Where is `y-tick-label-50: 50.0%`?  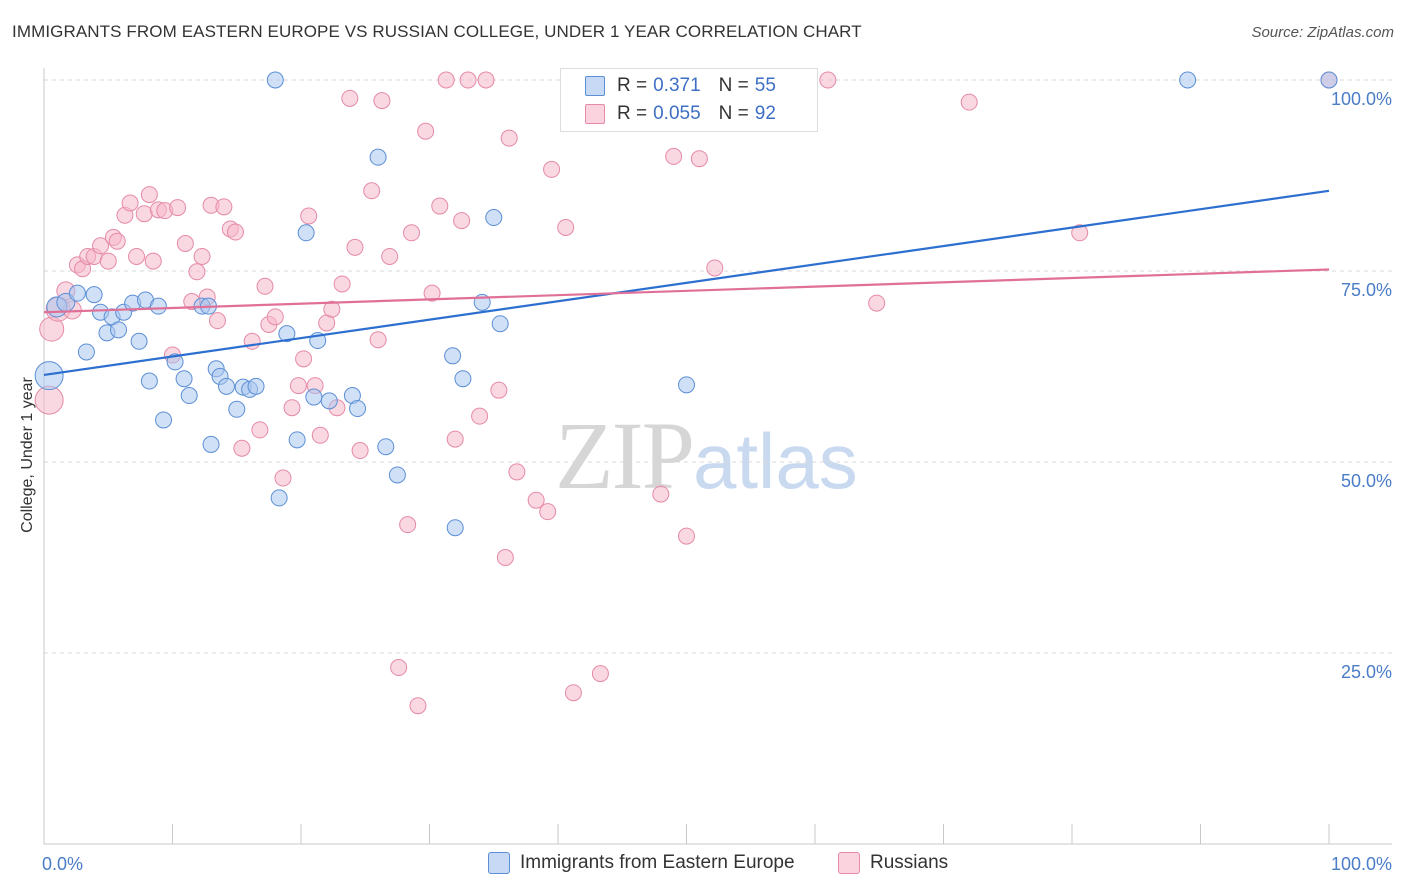 y-tick-label-50: 50.0% is located at coordinates (1366, 481).